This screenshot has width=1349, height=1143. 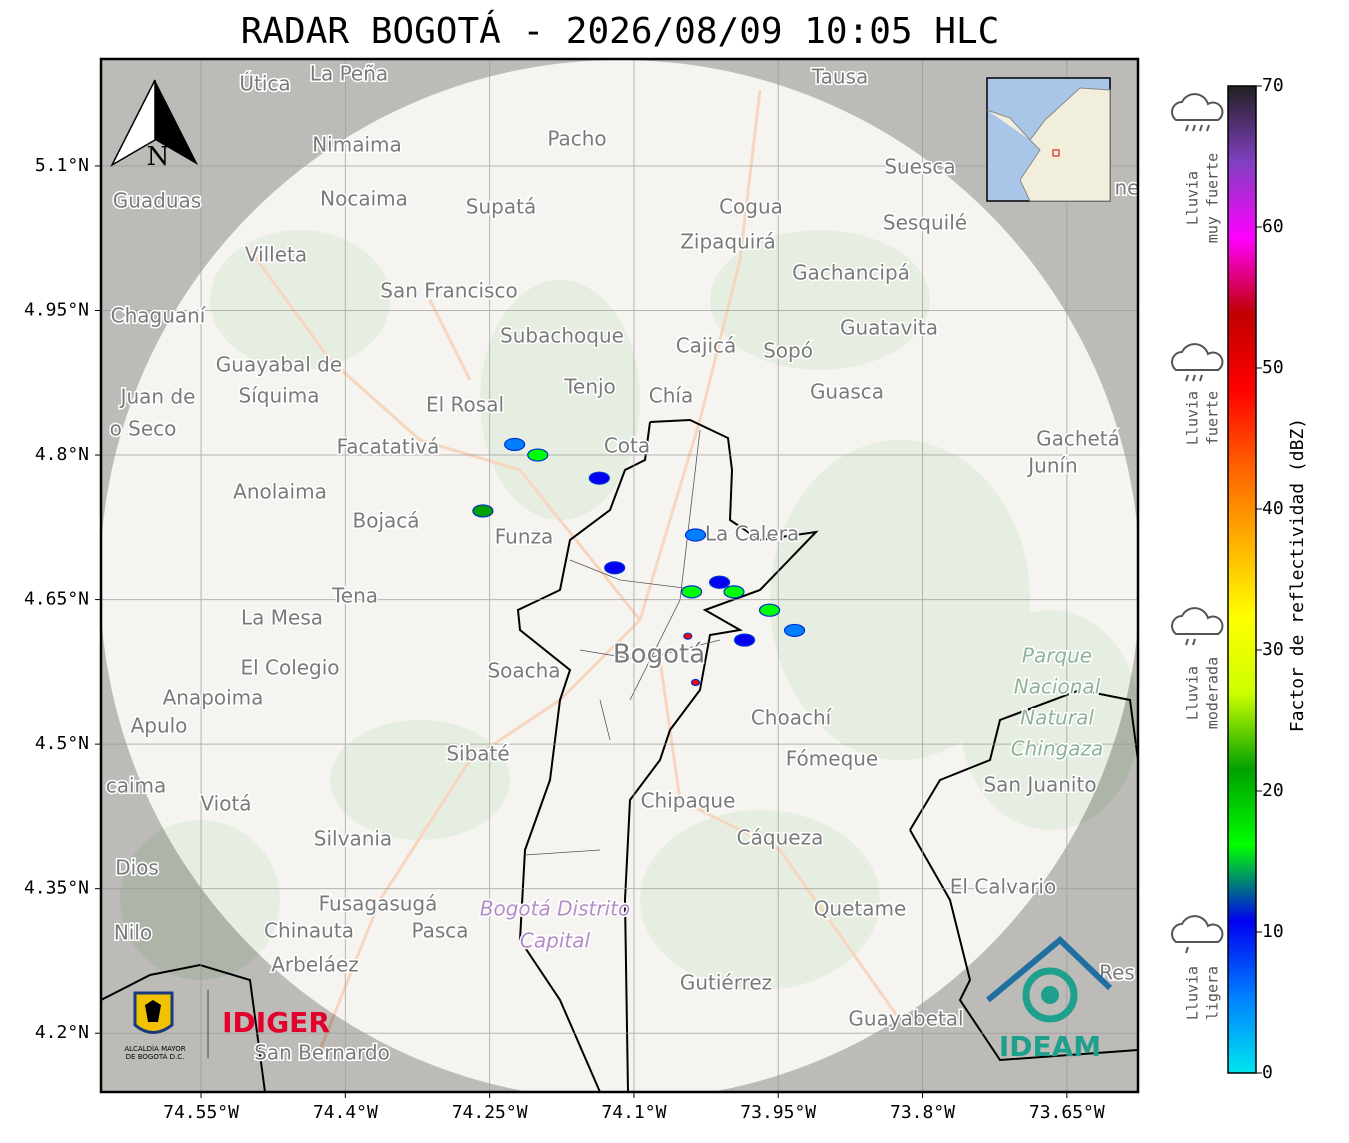 I want to click on place-label: Anapoima, so click(x=213, y=698).